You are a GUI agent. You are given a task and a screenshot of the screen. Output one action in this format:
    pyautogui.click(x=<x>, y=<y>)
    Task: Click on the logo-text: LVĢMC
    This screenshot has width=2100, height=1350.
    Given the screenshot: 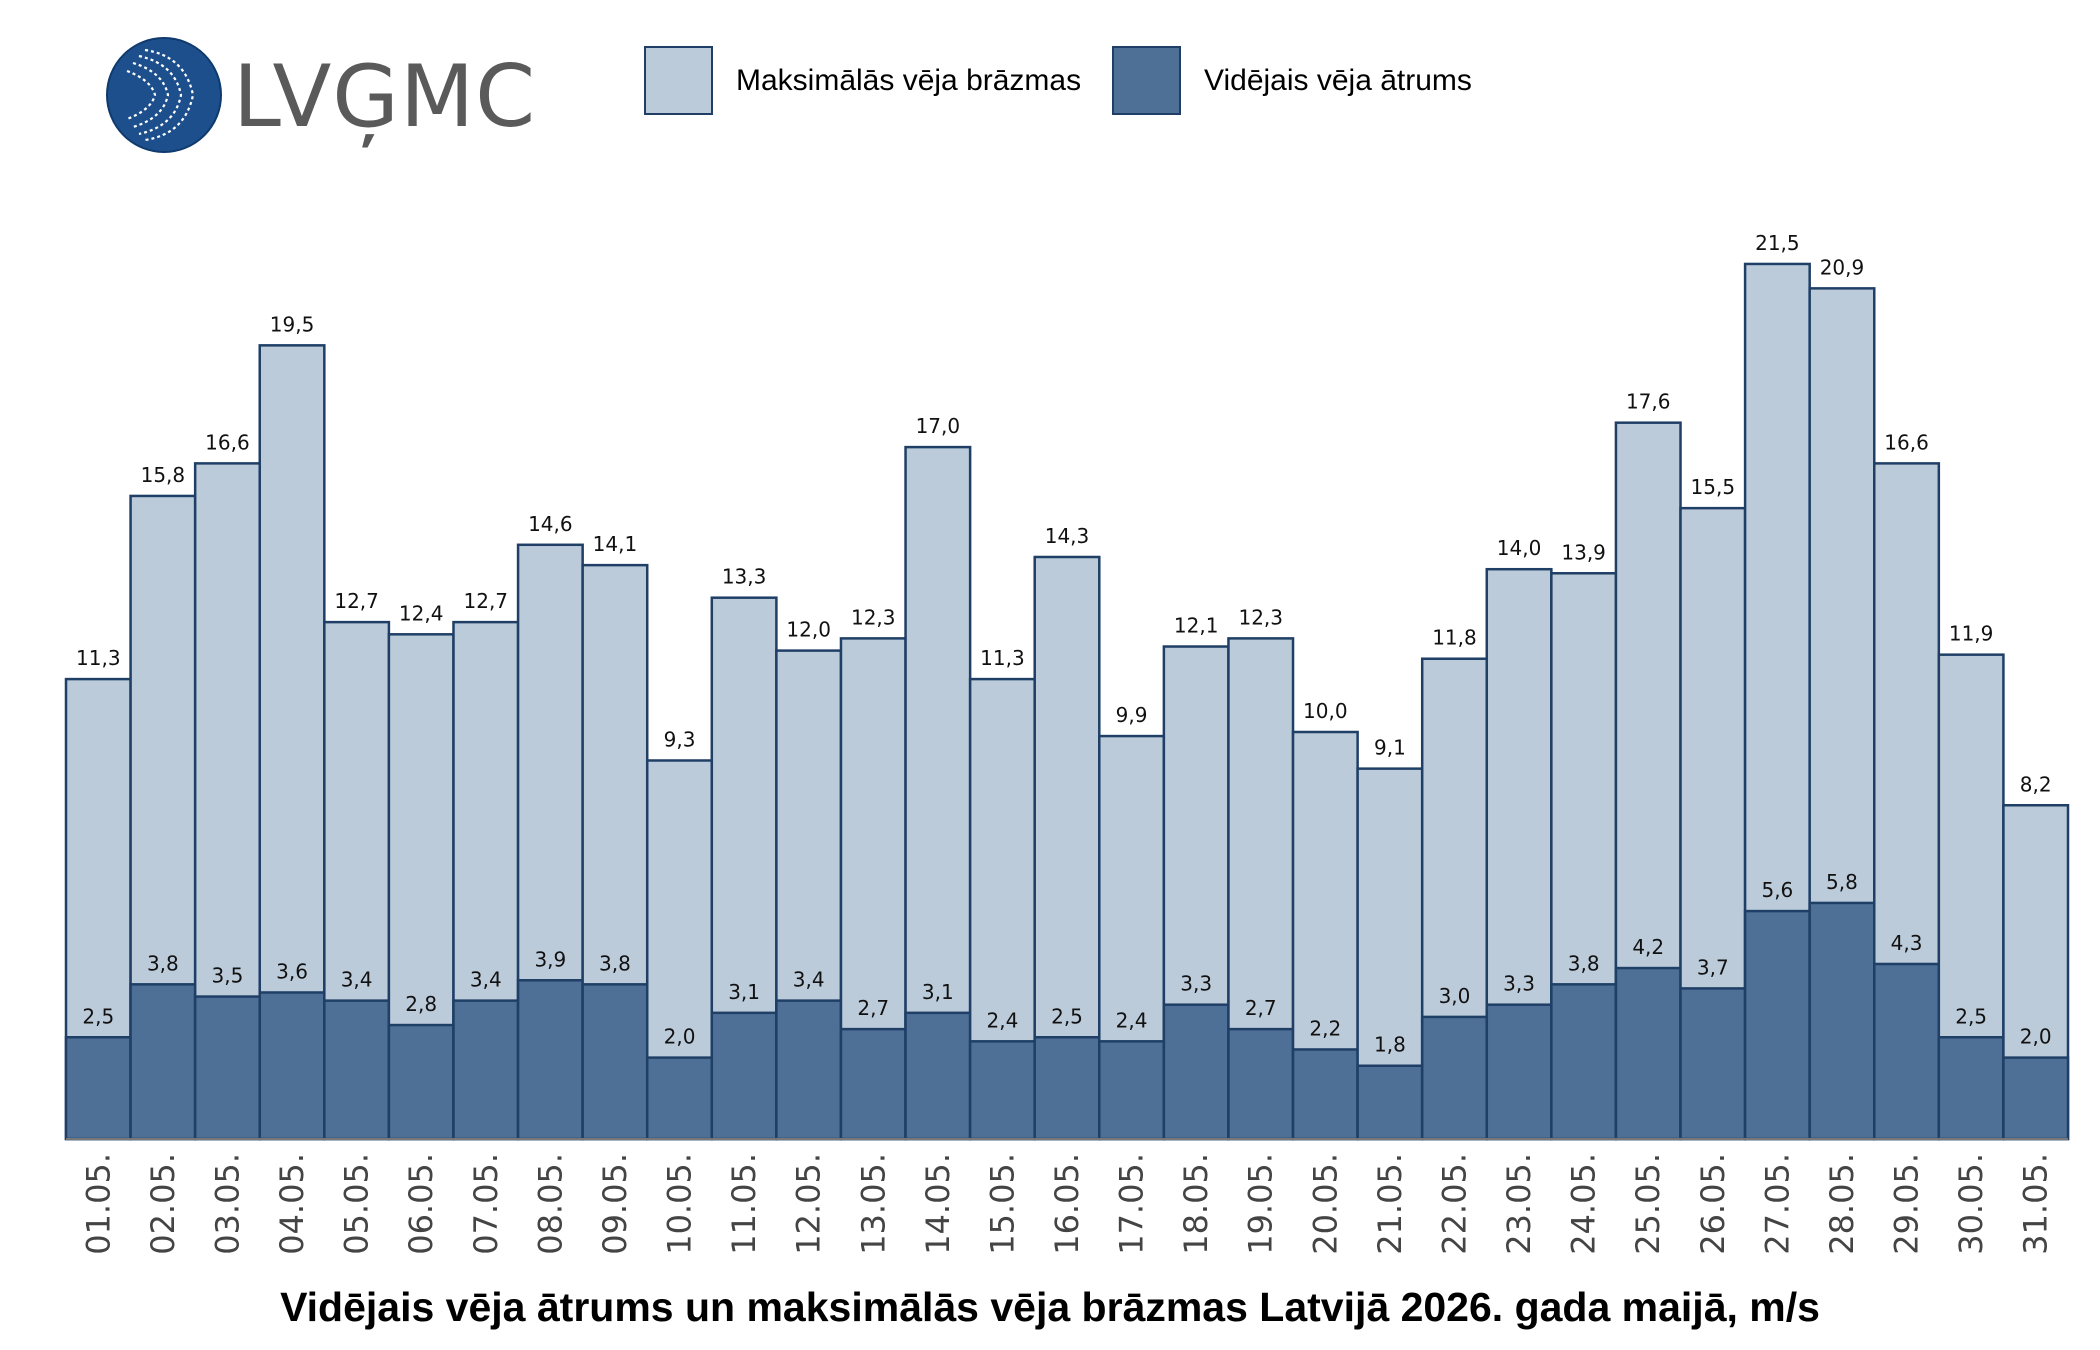 What is the action you would take?
    pyautogui.click(x=385, y=97)
    